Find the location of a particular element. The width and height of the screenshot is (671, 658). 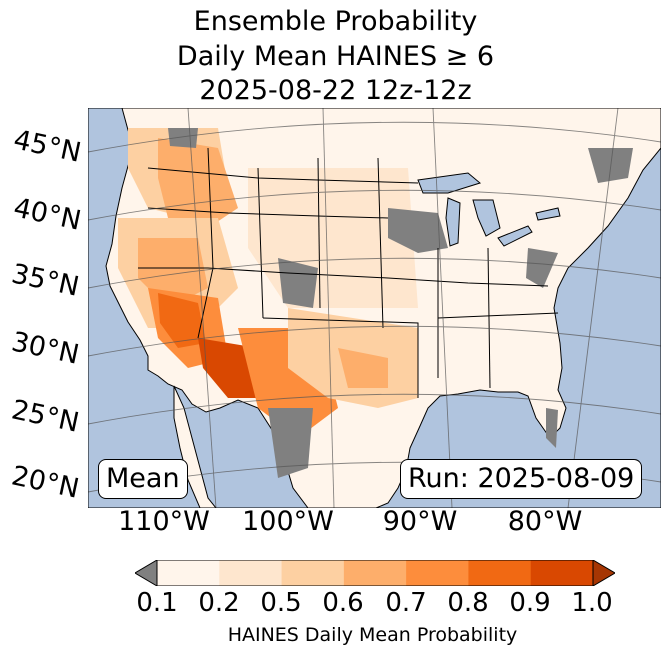

missing-new-mexico is located at coordinates (298, 283).